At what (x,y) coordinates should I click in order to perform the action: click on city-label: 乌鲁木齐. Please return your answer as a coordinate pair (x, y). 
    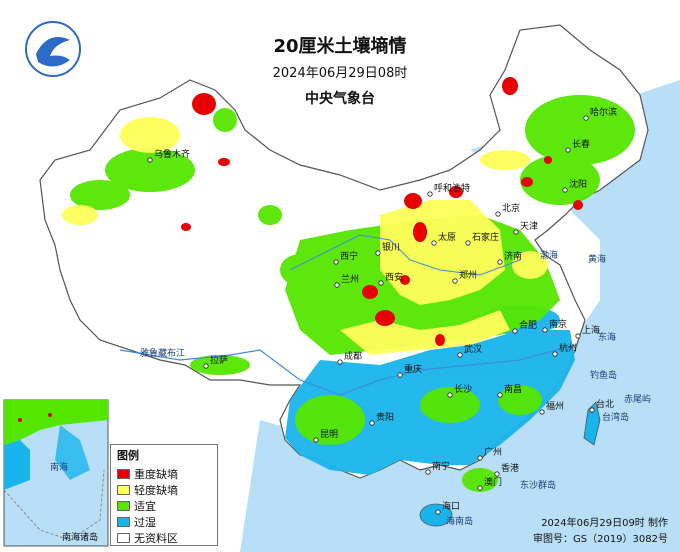
    Looking at the image, I should click on (172, 154).